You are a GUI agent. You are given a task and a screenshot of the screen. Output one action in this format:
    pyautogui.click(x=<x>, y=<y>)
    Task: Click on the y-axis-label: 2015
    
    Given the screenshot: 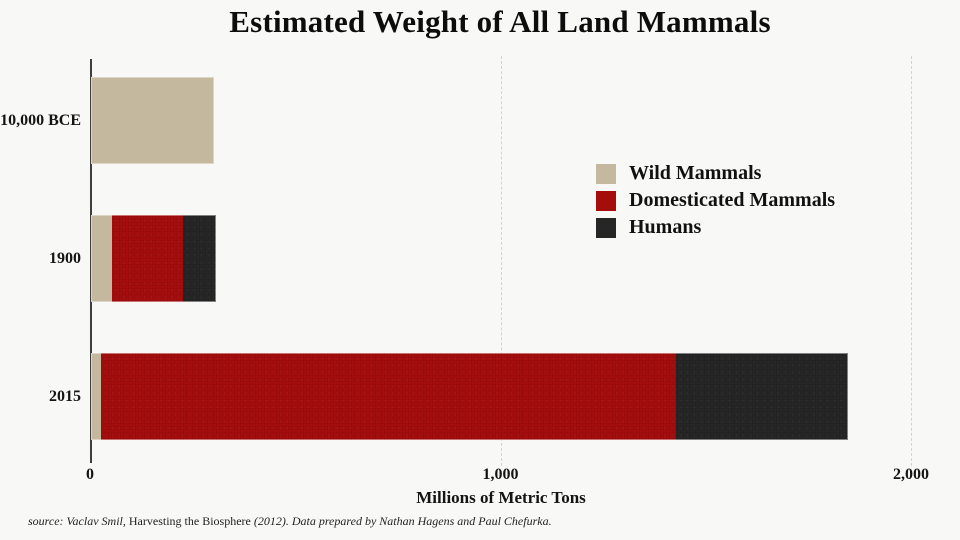 What is the action you would take?
    pyautogui.click(x=65, y=396)
    